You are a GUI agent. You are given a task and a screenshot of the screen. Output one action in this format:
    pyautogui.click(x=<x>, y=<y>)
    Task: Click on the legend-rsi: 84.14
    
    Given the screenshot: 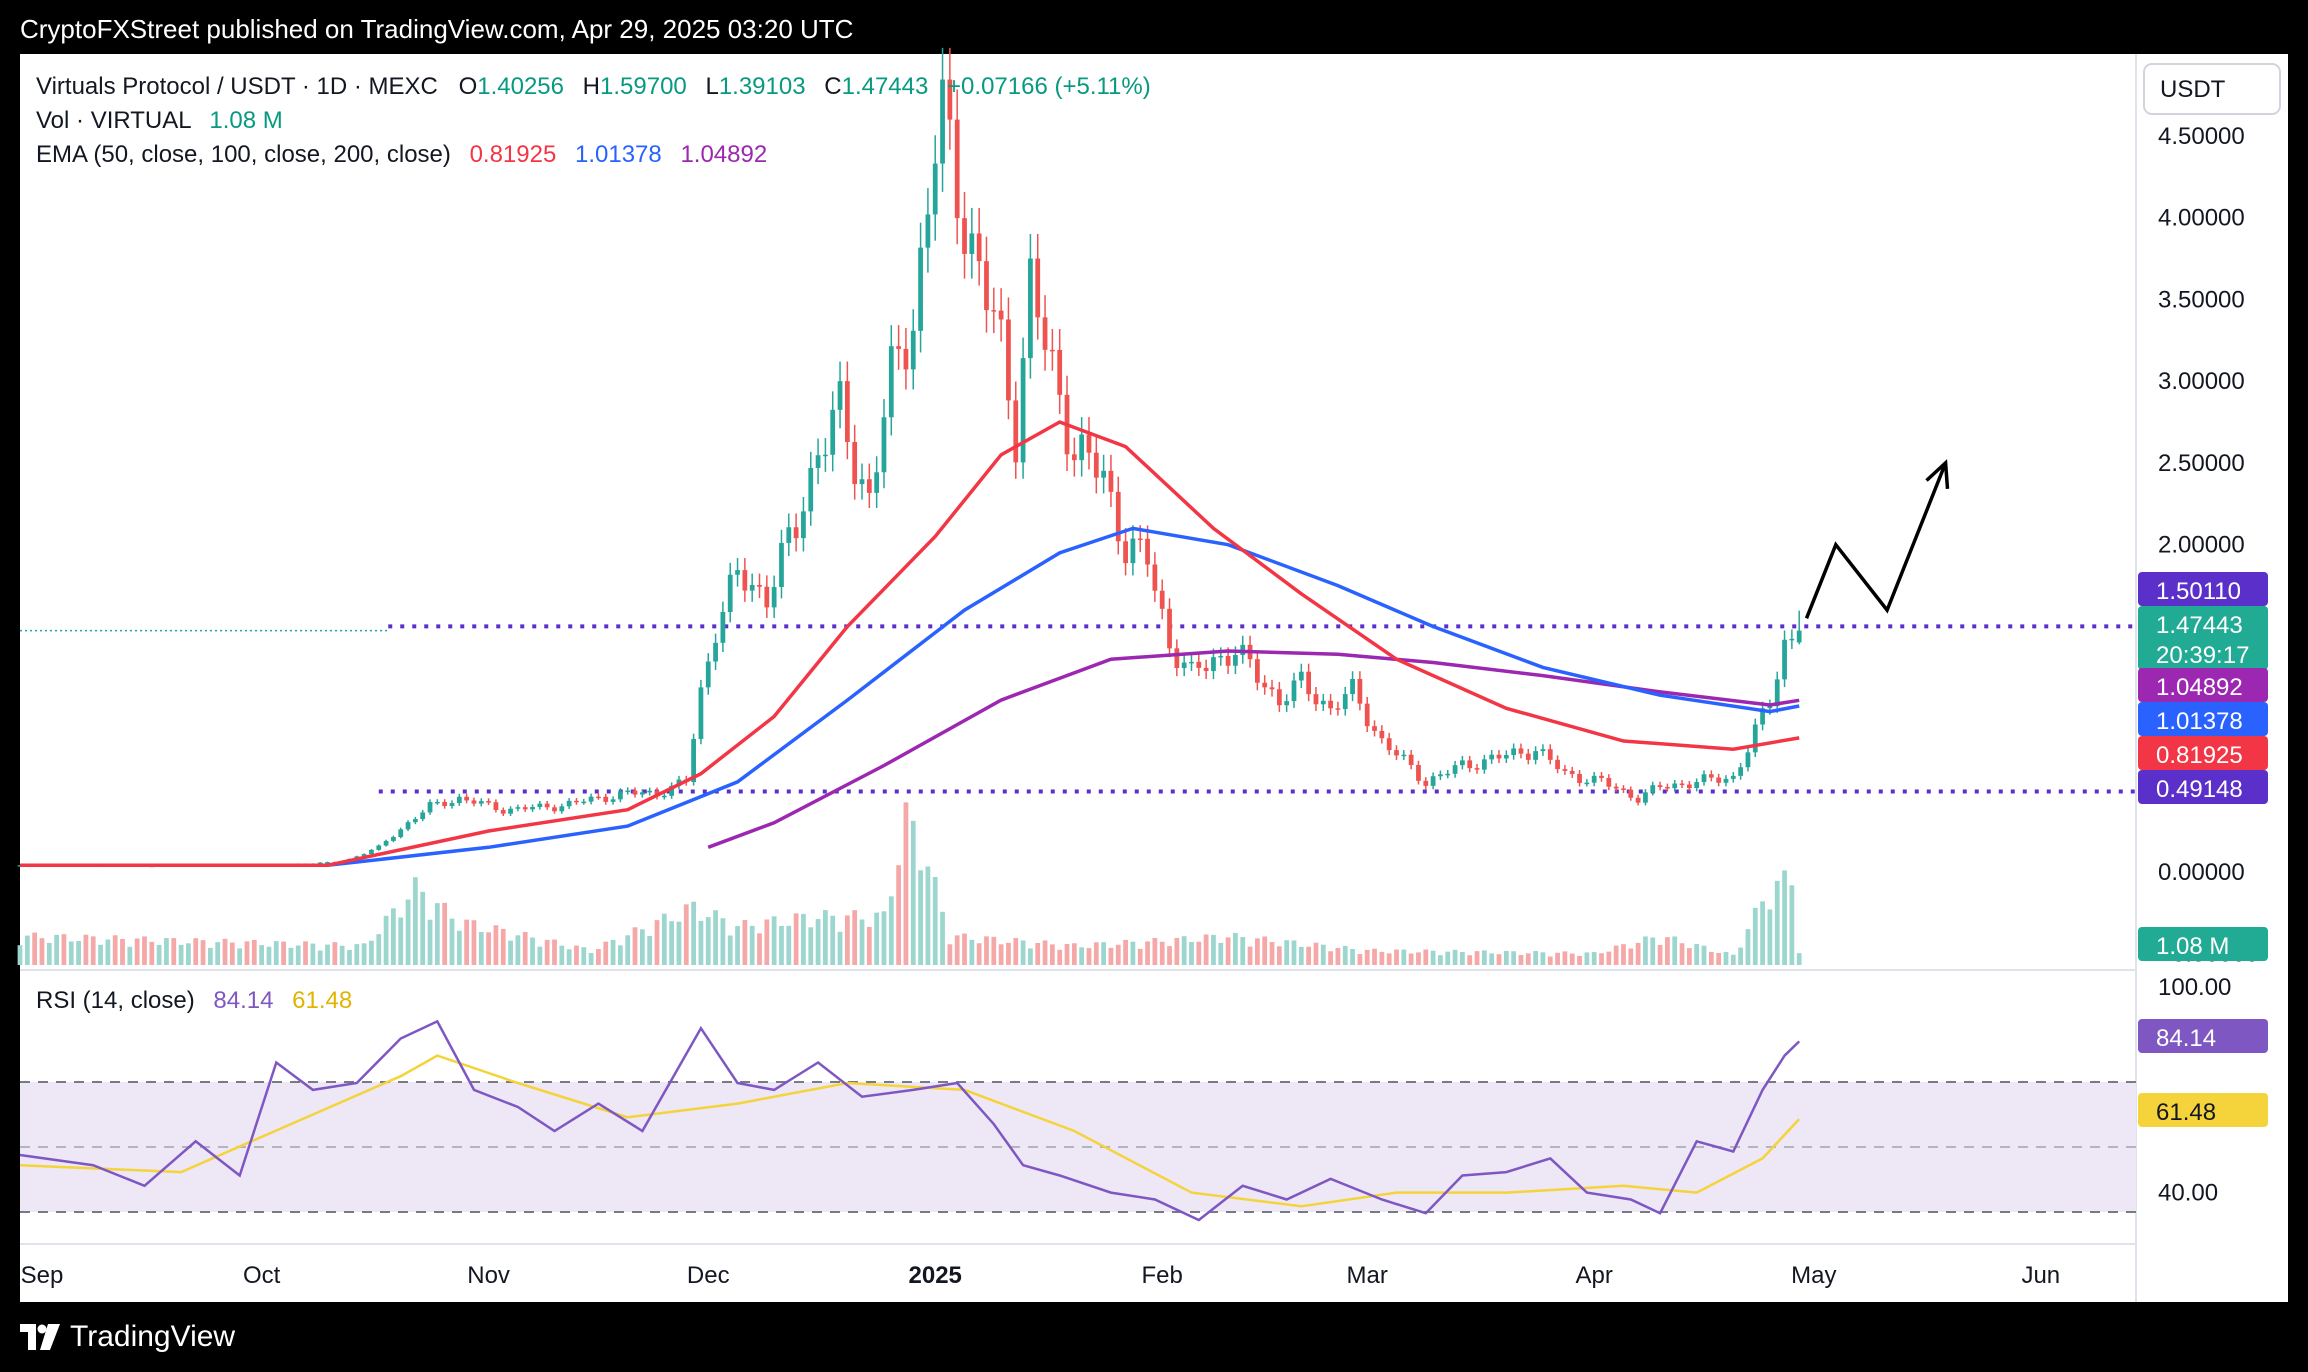 What is the action you would take?
    pyautogui.click(x=243, y=1000)
    